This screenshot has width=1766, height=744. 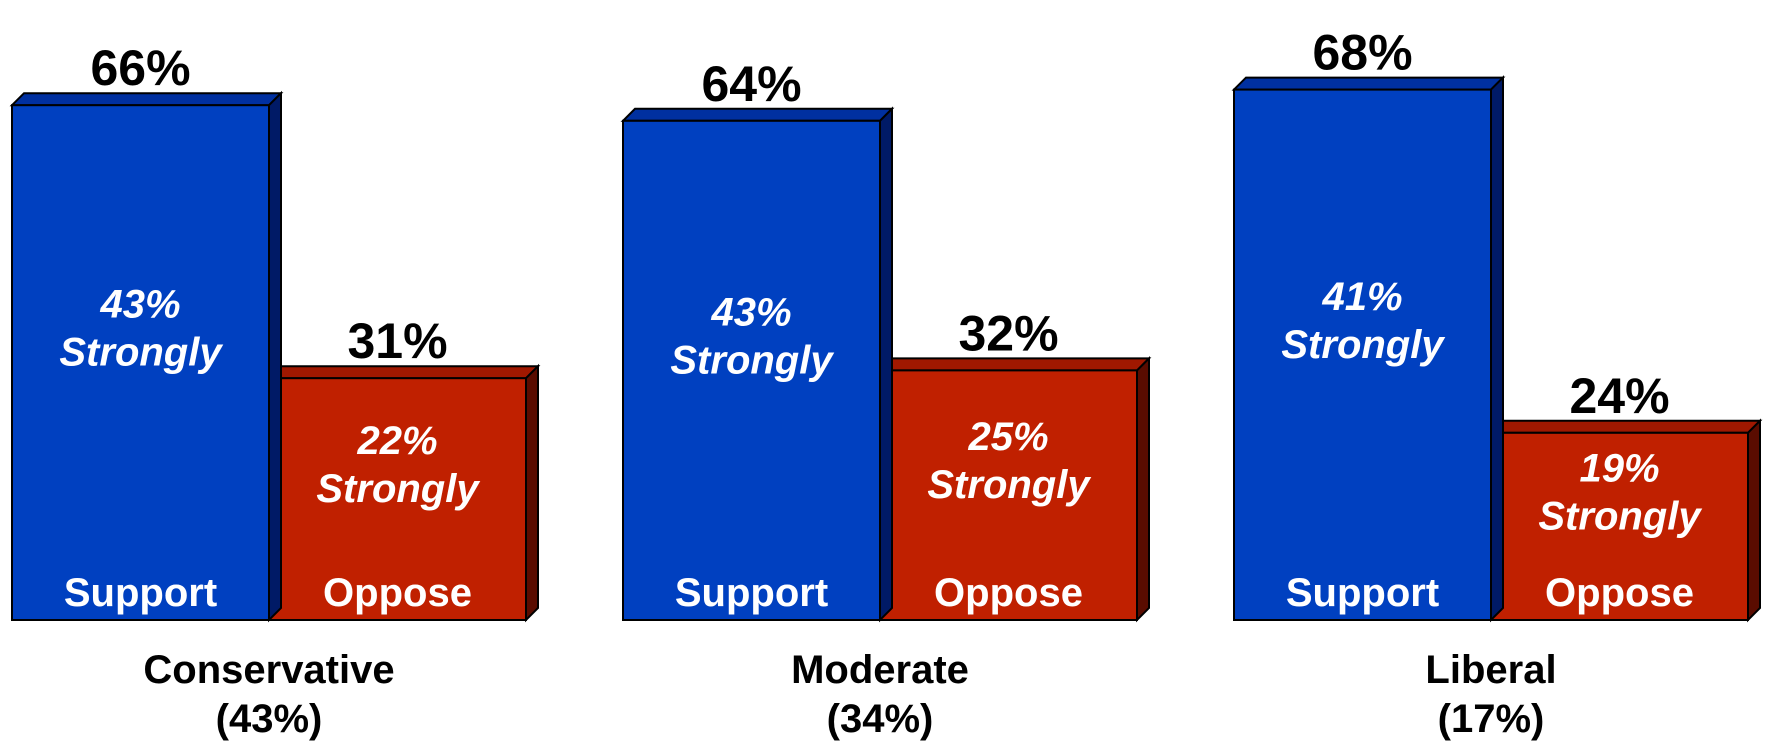 What do you see at coordinates (397, 341) in the screenshot?
I see `oppose-value-label-0: 31%` at bounding box center [397, 341].